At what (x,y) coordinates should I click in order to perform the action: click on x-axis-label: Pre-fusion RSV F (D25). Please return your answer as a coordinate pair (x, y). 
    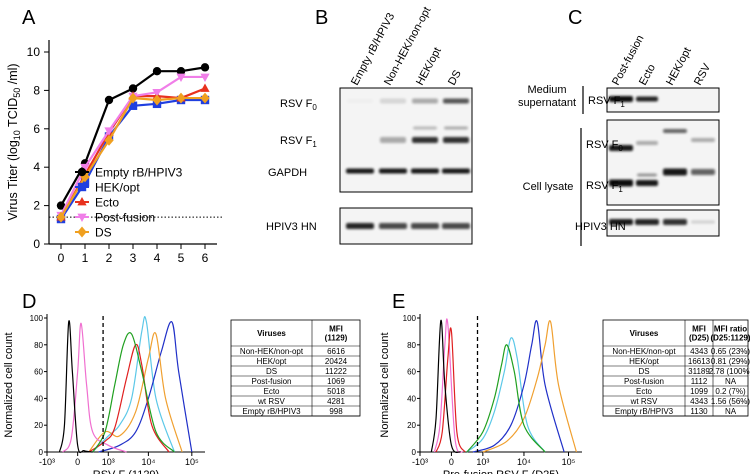
    Looking at the image, I should click on (501, 471).